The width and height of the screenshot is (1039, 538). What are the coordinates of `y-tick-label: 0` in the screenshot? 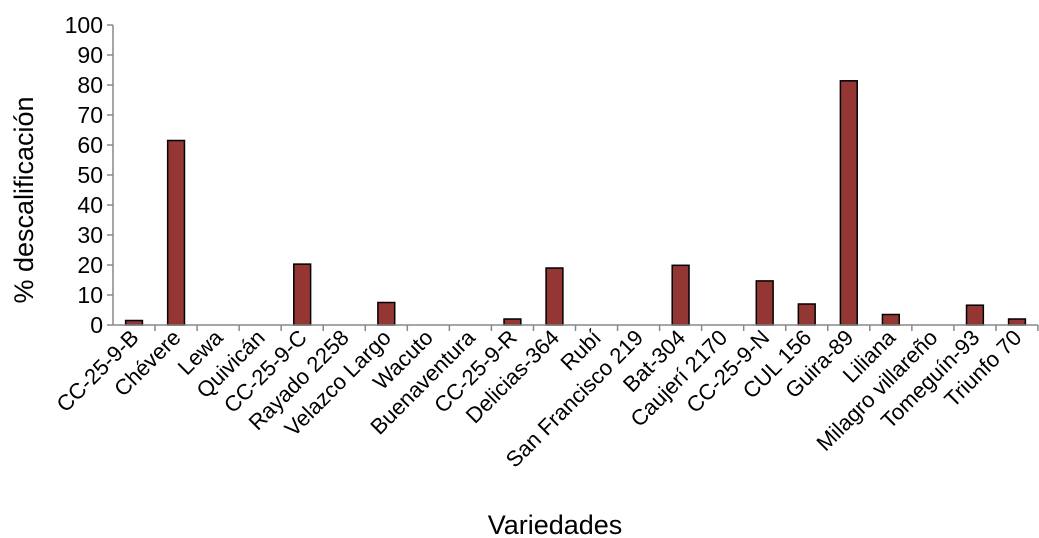 It's located at (96, 325).